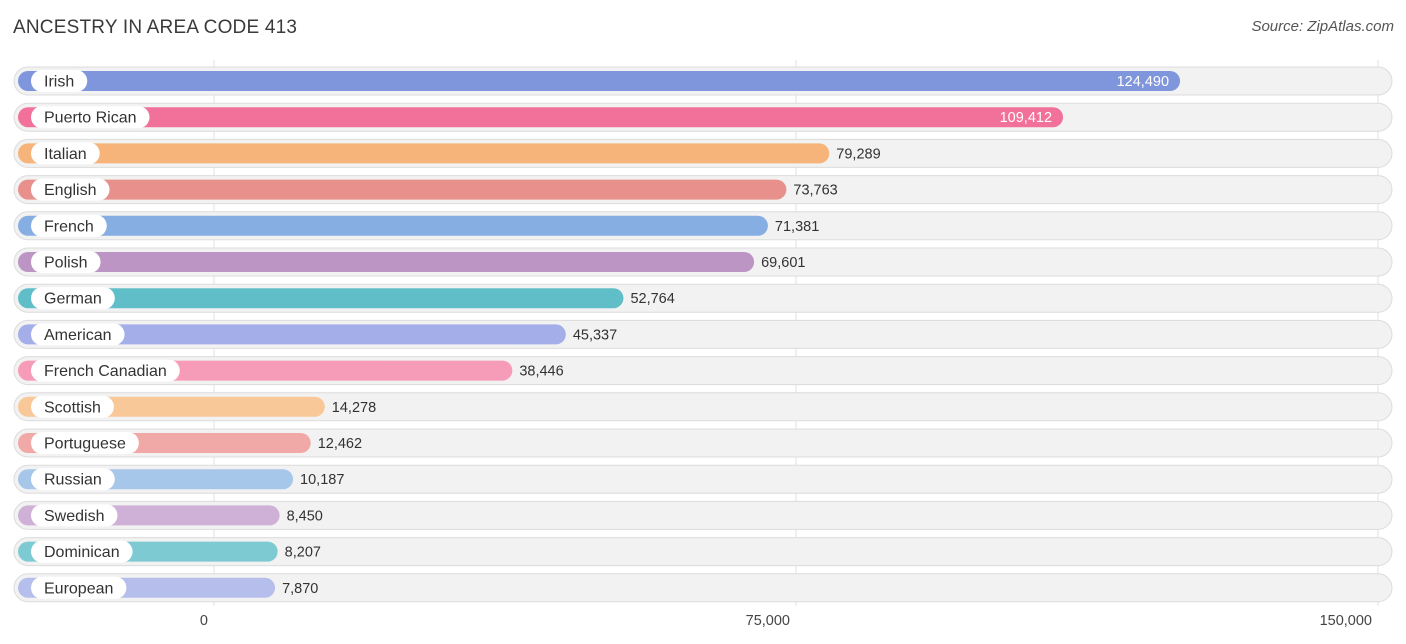 The image size is (1406, 644). I want to click on category-label: Dominican, so click(82, 552).